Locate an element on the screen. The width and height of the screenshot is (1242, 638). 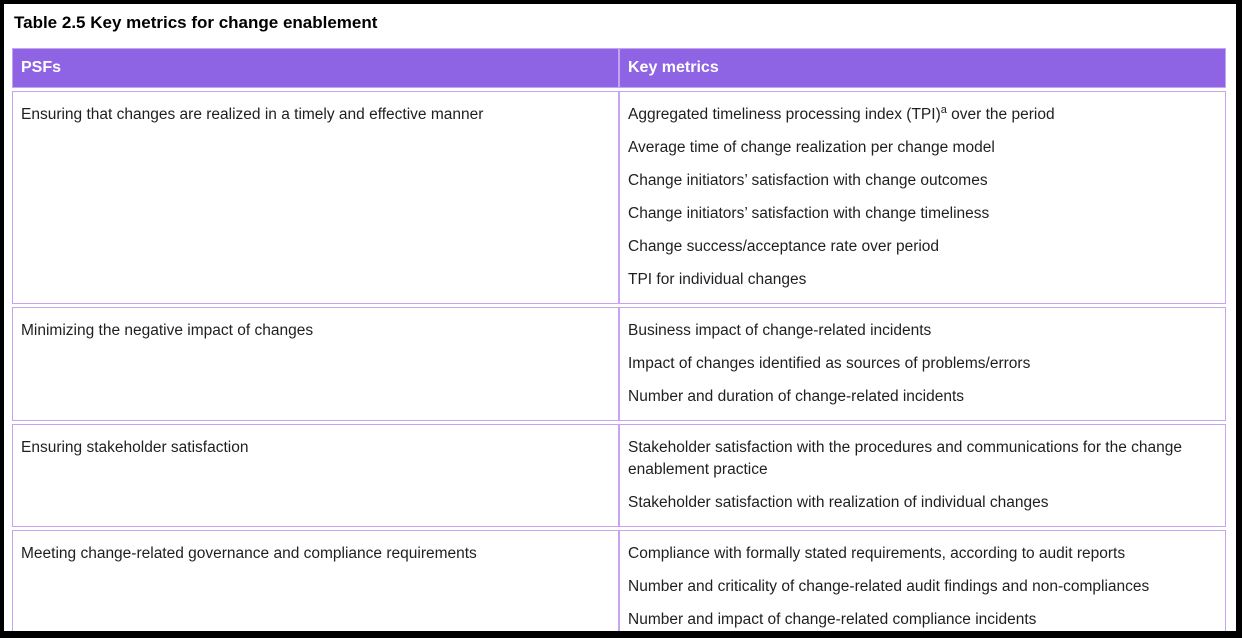
footnote-marker: a is located at coordinates (943, 109).